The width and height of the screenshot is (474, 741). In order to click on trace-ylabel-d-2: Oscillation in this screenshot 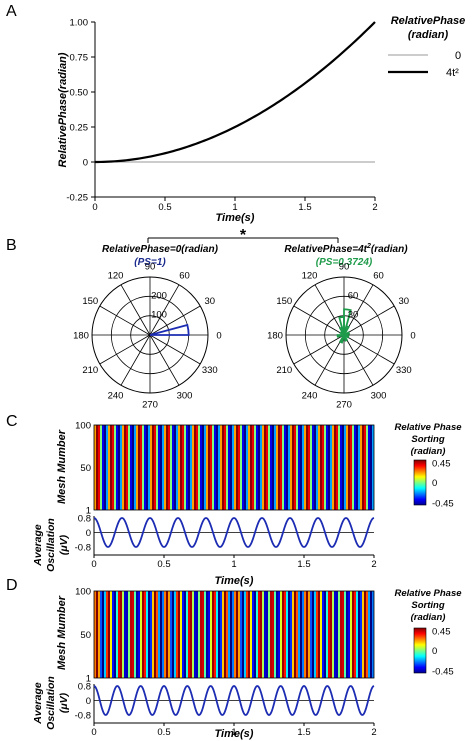, I will do `click(51, 703)`.